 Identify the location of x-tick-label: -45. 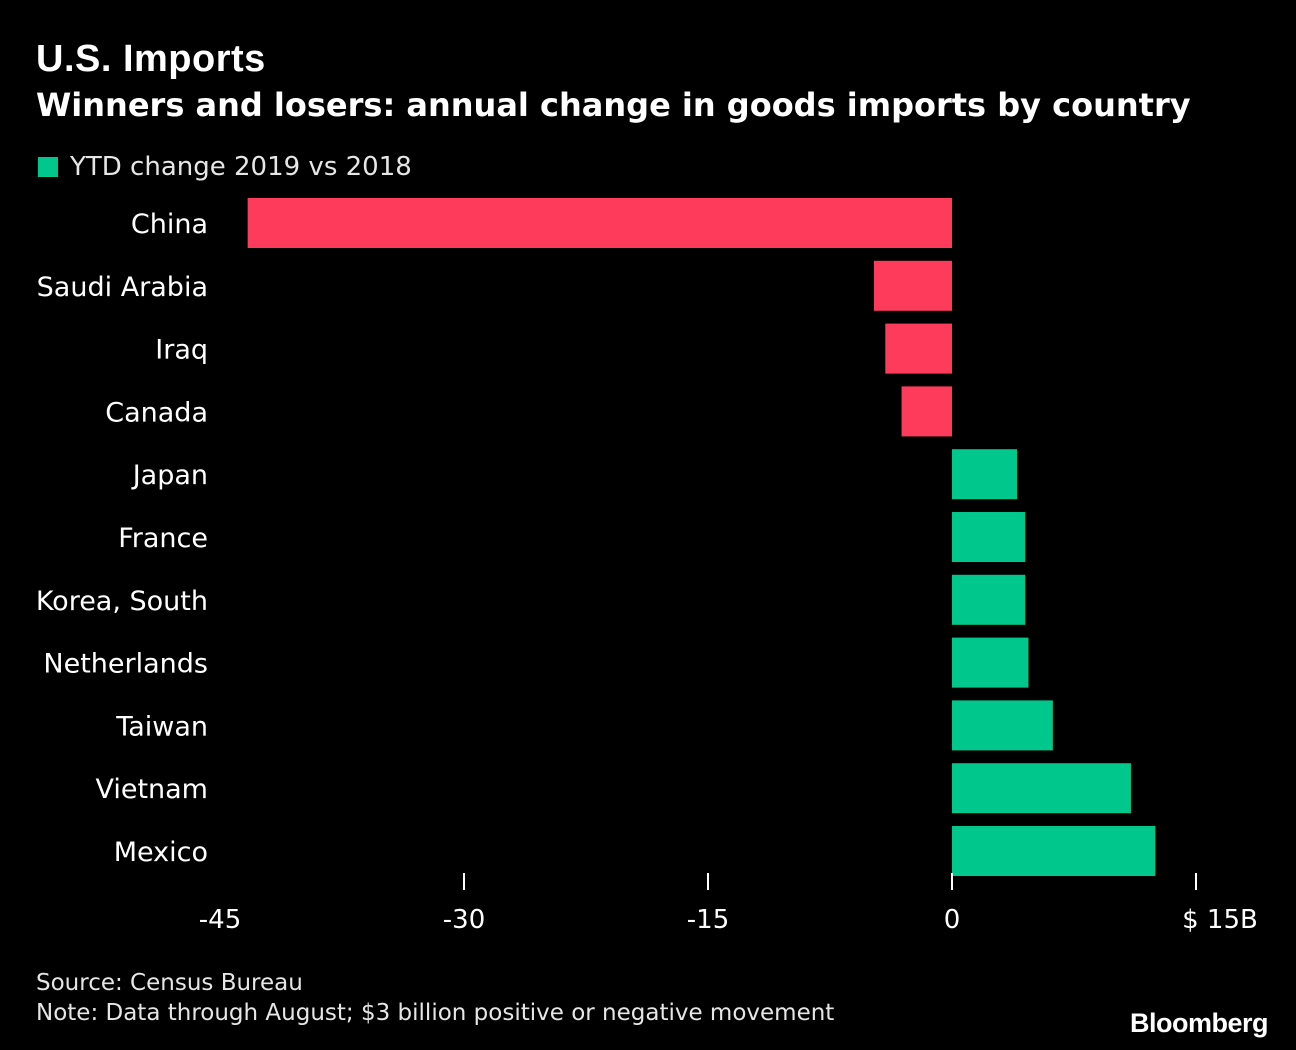
(220, 920).